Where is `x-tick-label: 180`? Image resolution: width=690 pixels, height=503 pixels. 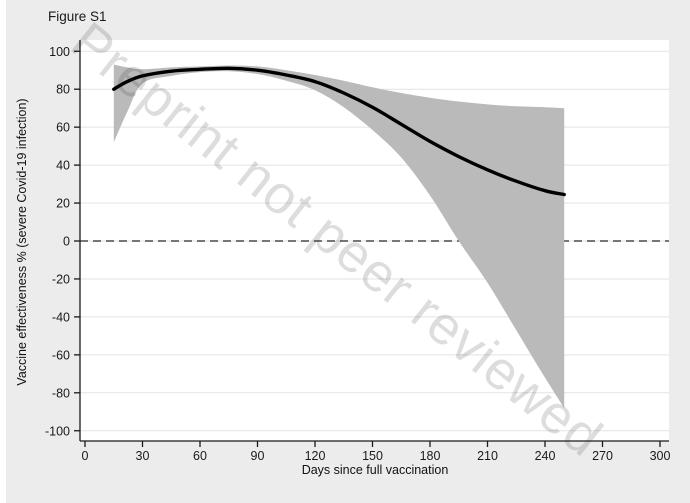 x-tick-label: 180 is located at coordinates (430, 456).